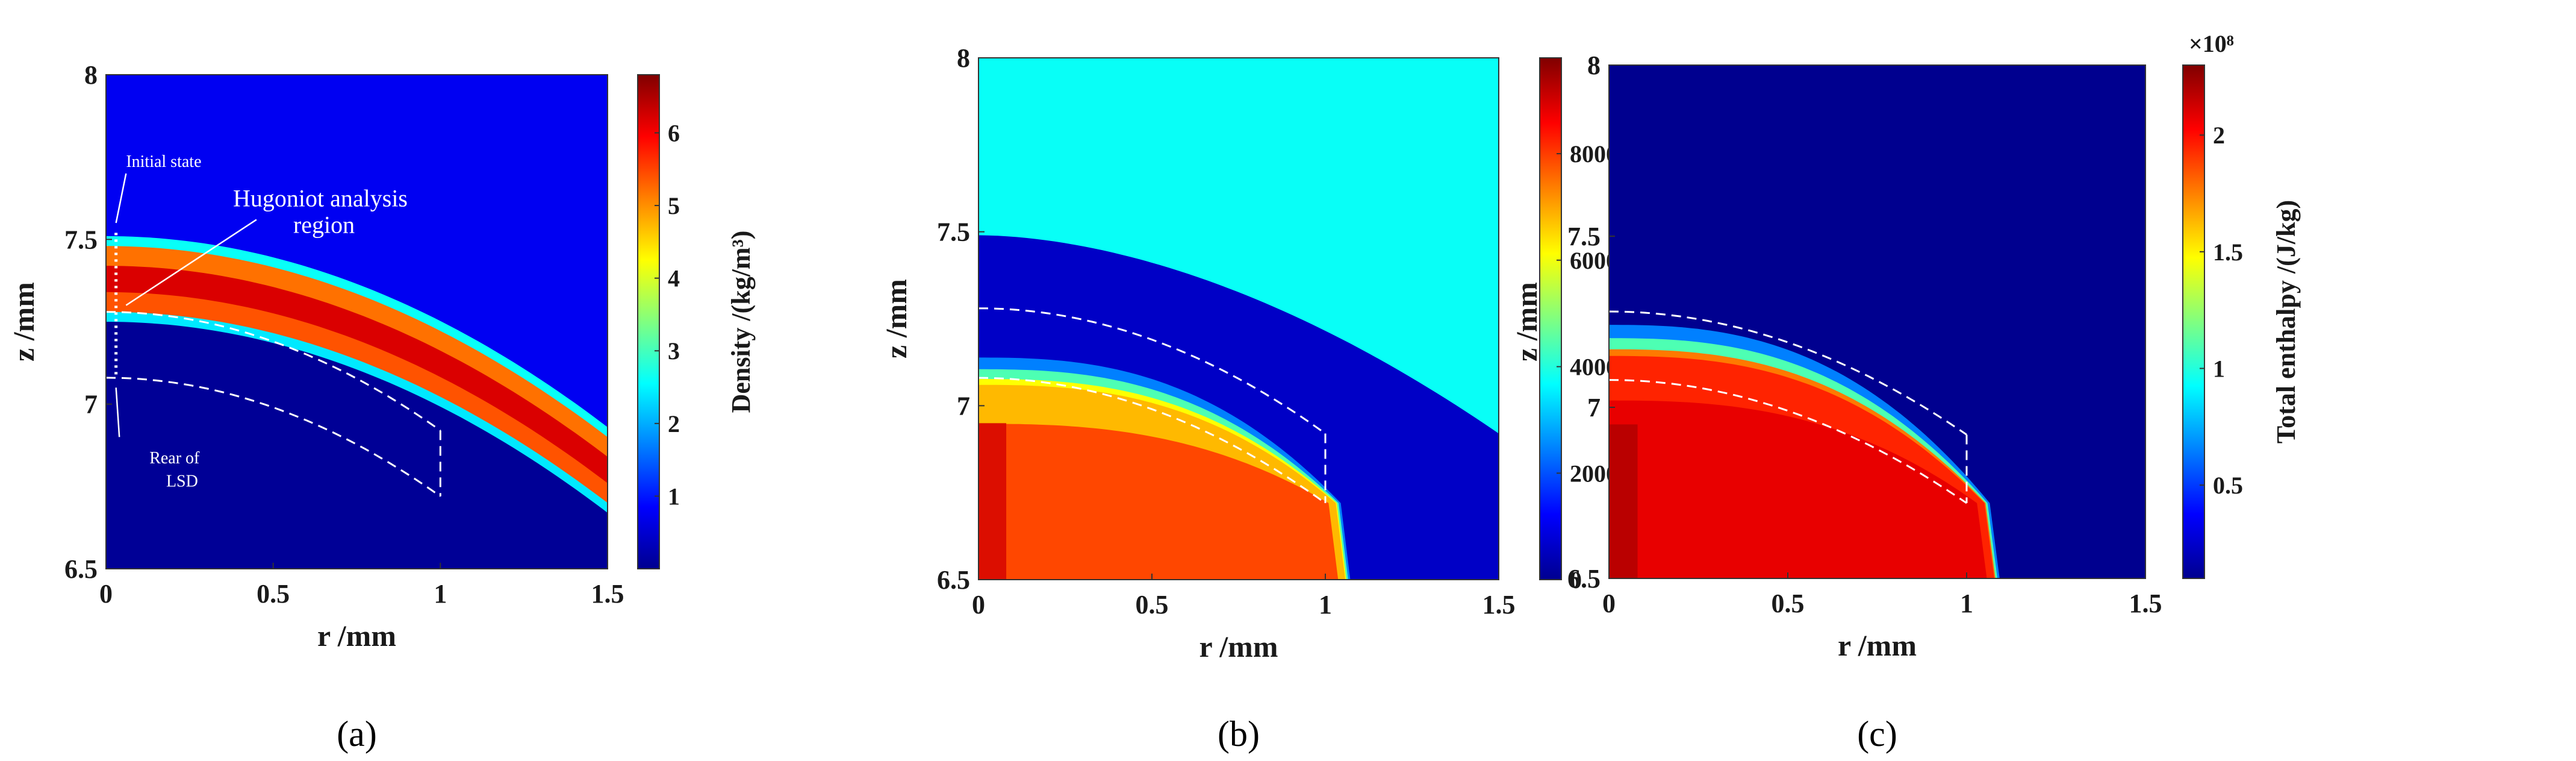 The width and height of the screenshot is (2576, 761). Describe the element at coordinates (121, 198) in the screenshot. I see `annotation-leader-initial` at that location.